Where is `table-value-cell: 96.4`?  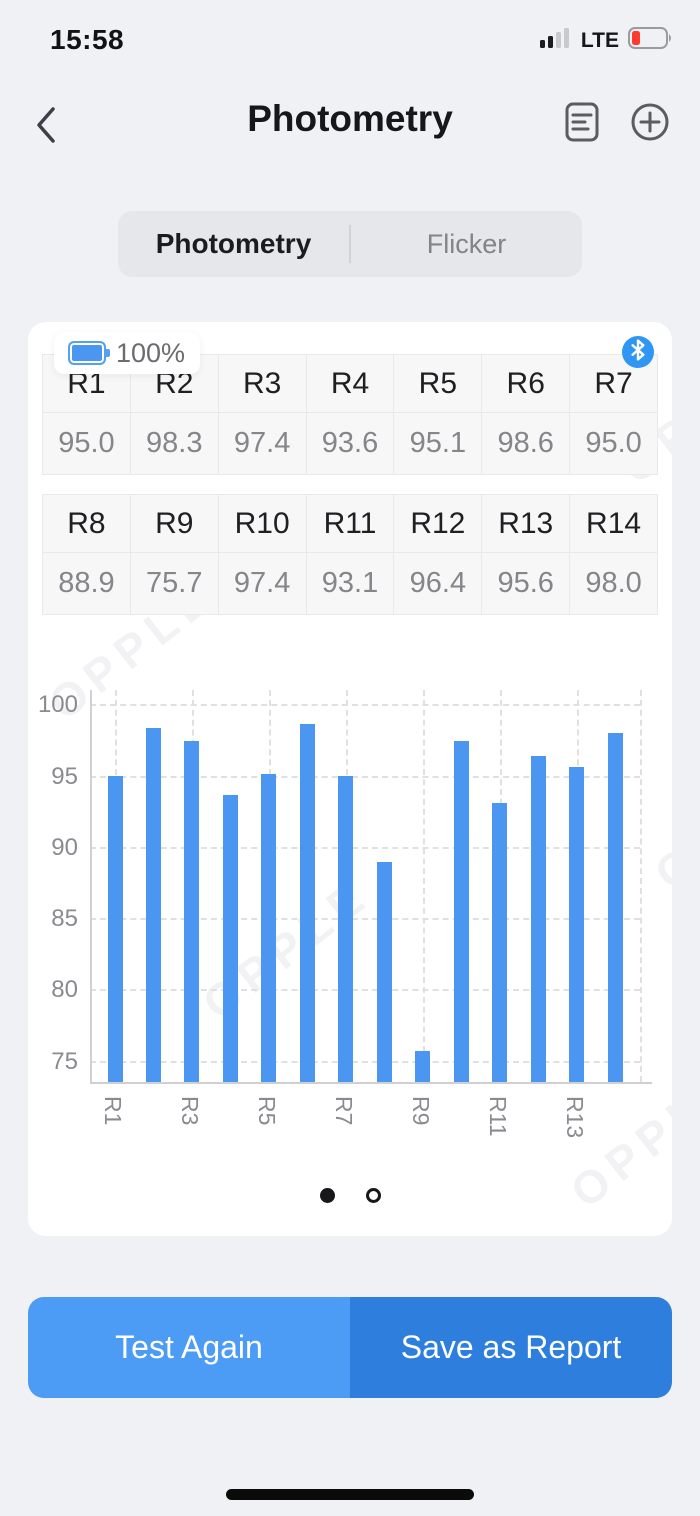
table-value-cell: 96.4 is located at coordinates (438, 584).